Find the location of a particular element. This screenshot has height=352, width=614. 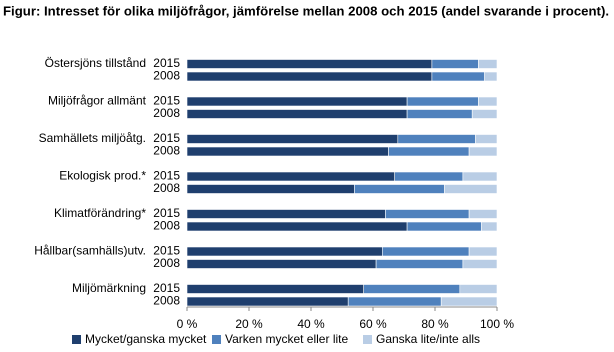

x-tick-label: 20 % is located at coordinates (249, 324).